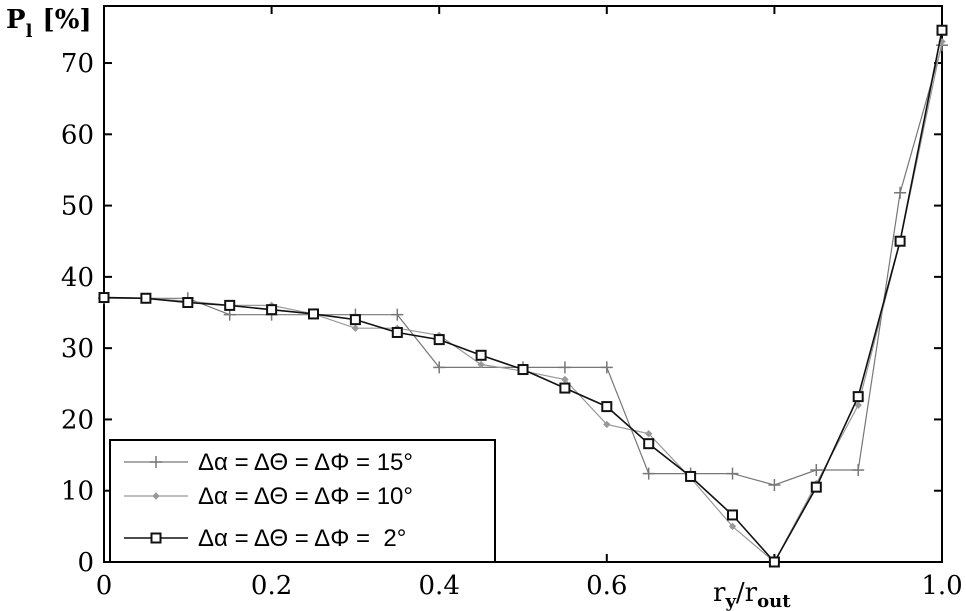 Image resolution: width=966 pixels, height=611 pixels. I want to click on legend-label-2deg: Δα = ΔΘ = ΔΦ = 2°, so click(302, 538).